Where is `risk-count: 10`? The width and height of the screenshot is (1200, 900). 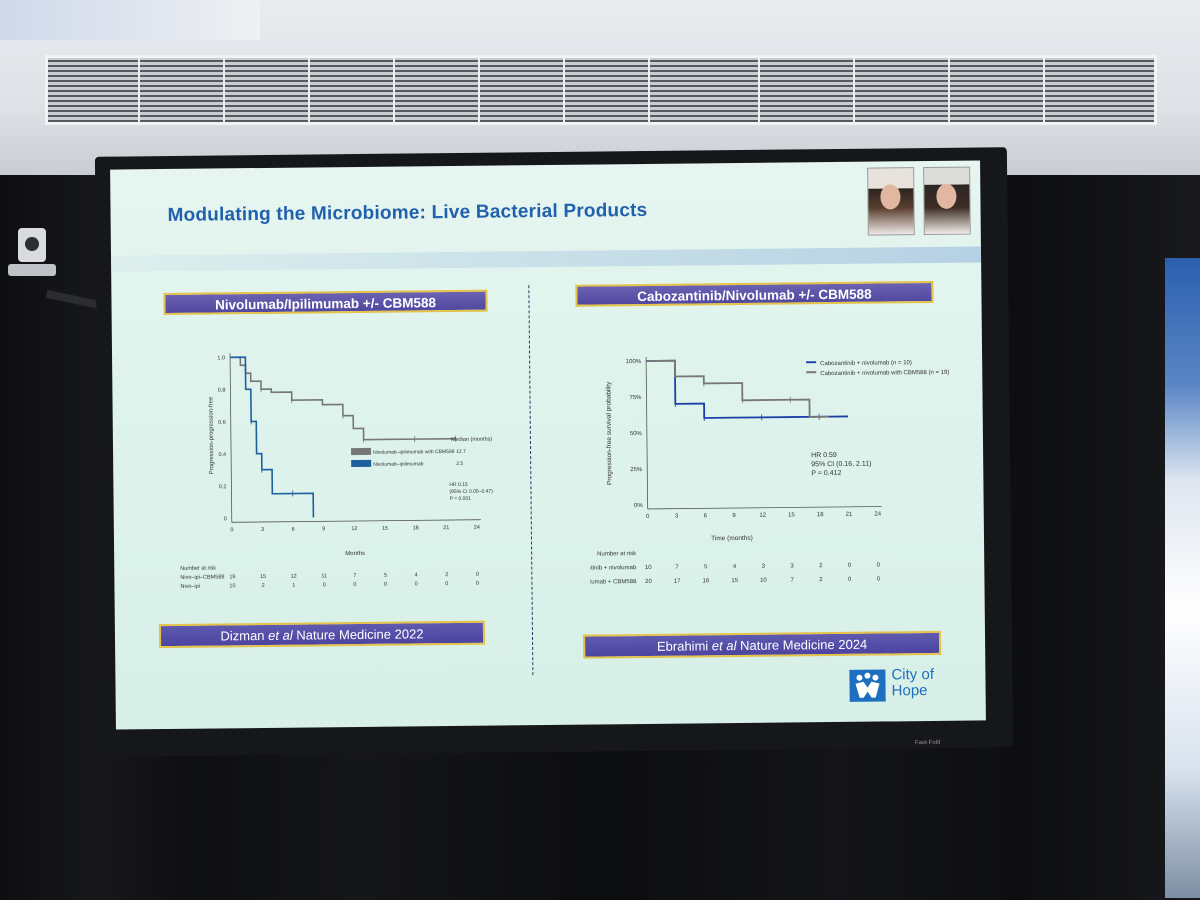 risk-count: 10 is located at coordinates (648, 568).